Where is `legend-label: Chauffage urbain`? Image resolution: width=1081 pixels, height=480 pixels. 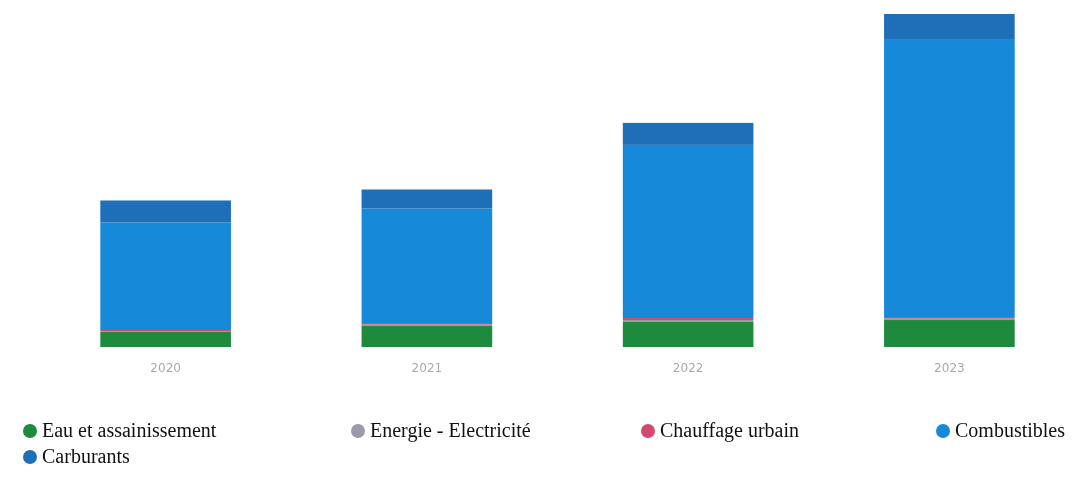
legend-label: Chauffage urbain is located at coordinates (730, 430).